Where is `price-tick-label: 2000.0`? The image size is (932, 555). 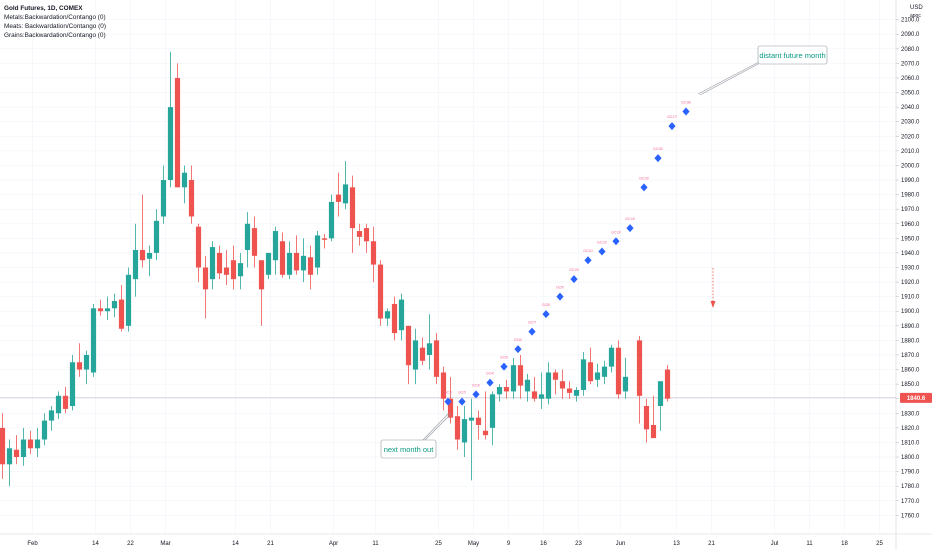
price-tick-label: 2000.0 is located at coordinates (910, 166).